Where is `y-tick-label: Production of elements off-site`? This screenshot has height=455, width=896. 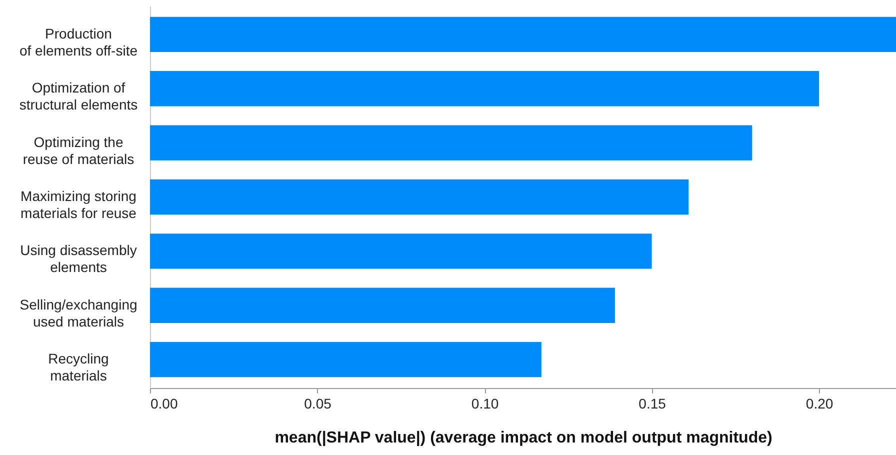 y-tick-label: Production of elements off-site is located at coordinates (78, 41).